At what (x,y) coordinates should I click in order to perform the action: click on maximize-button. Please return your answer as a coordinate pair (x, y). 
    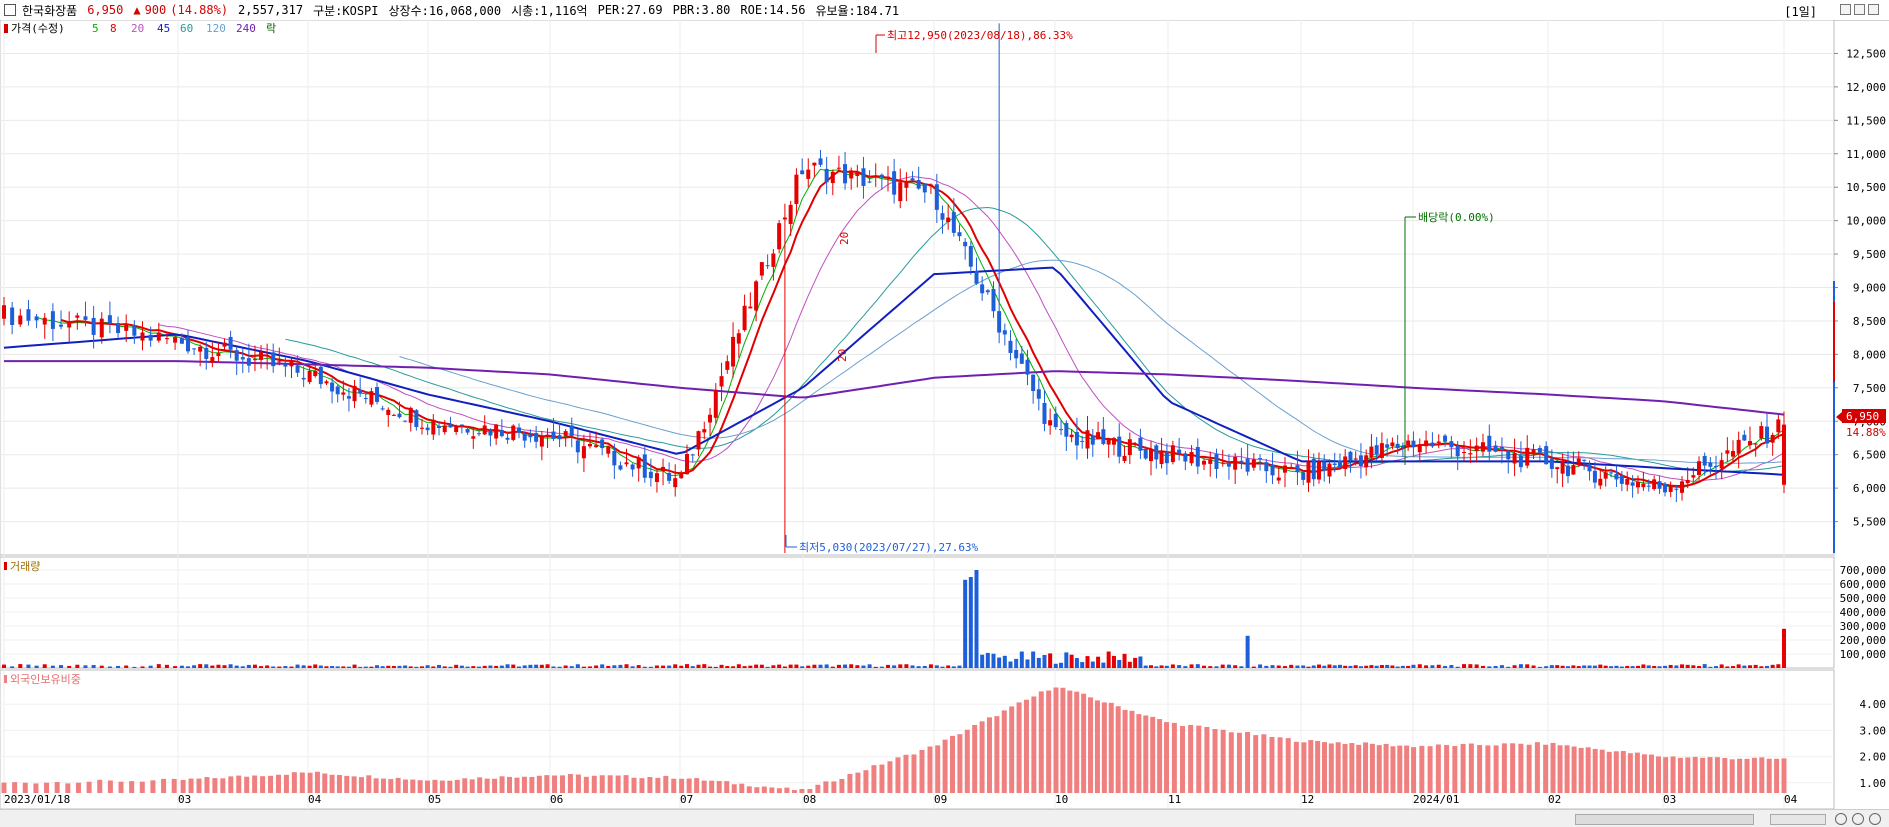
    Looking at the image, I should click on (1859, 9).